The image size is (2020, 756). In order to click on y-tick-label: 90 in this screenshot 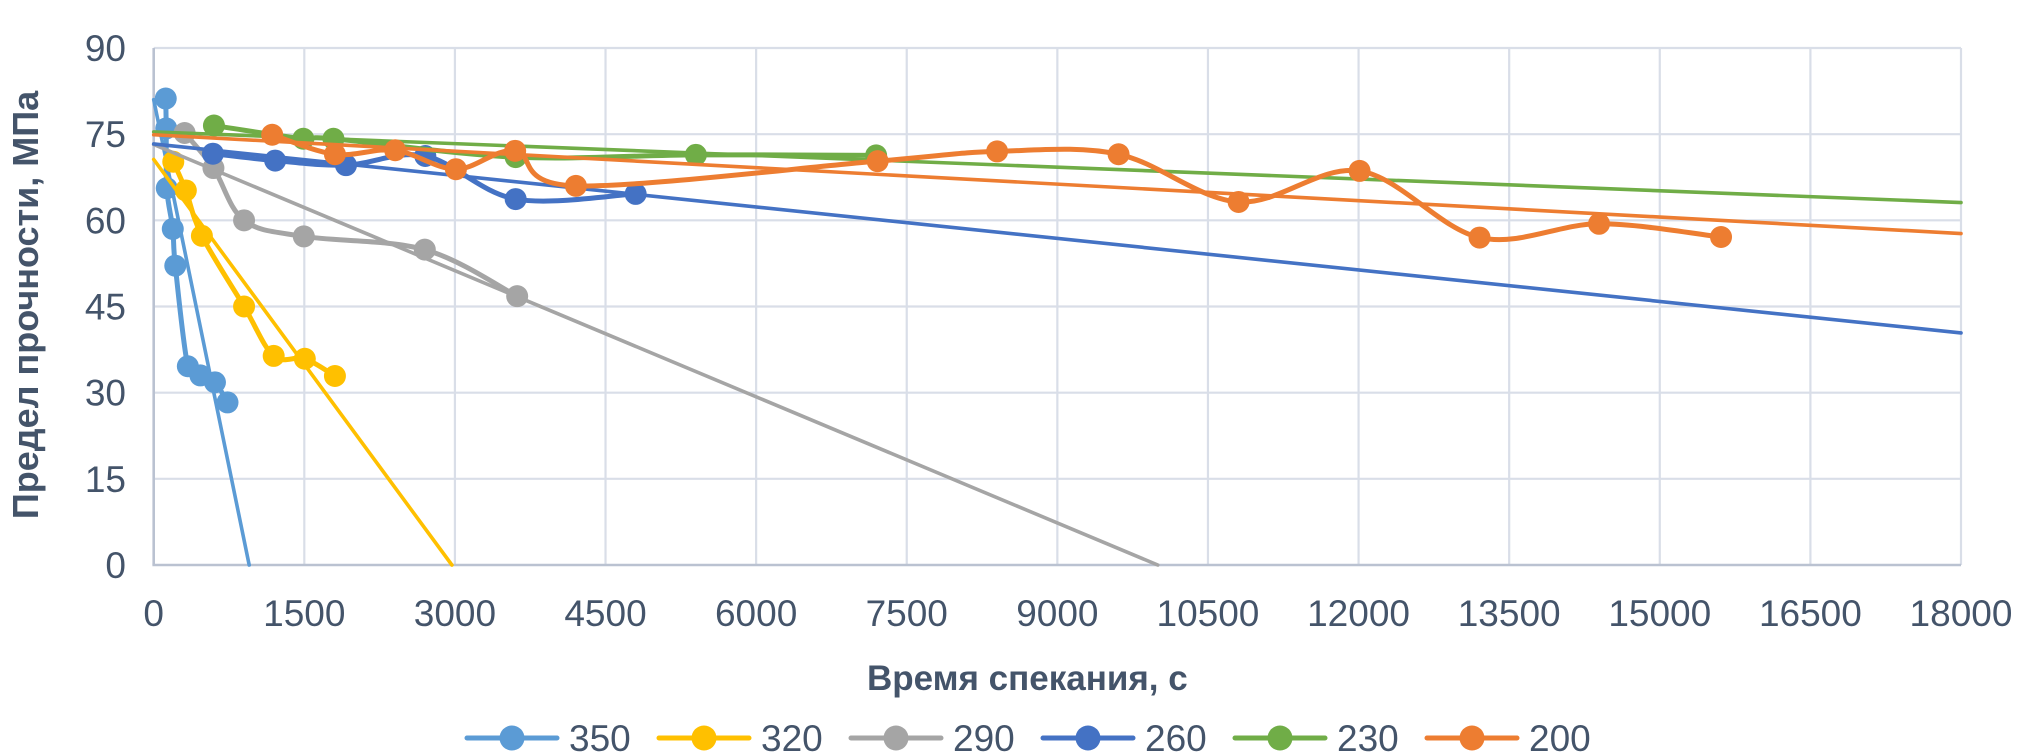, I will do `click(105, 48)`.